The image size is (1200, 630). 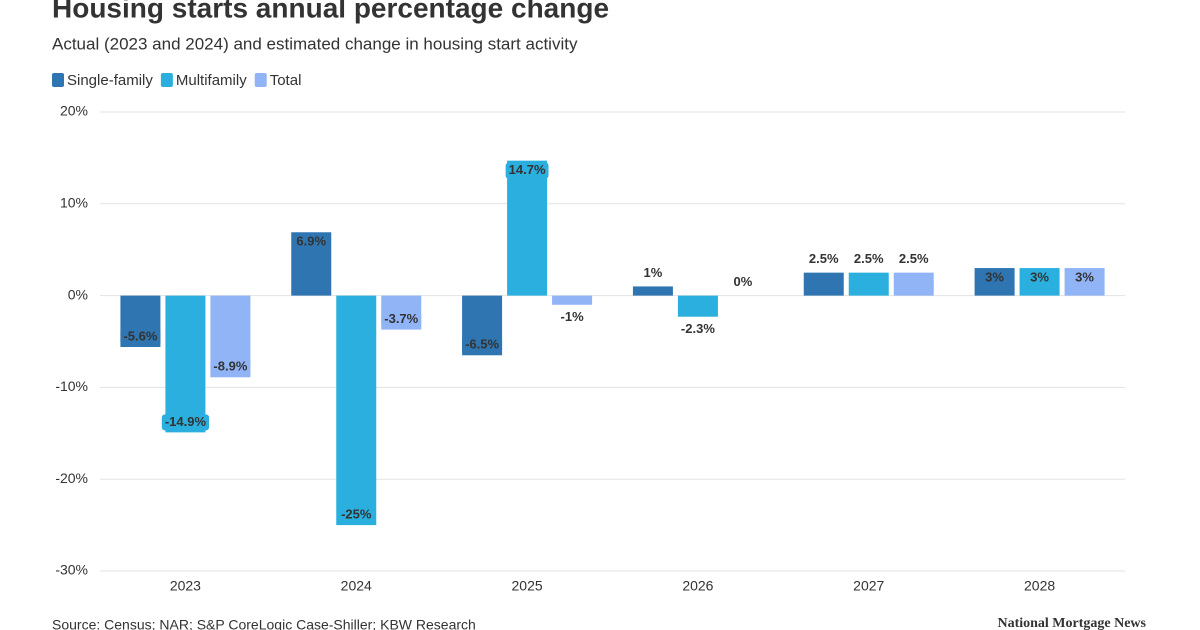 I want to click on x-tick-label: 2024, so click(x=356, y=586).